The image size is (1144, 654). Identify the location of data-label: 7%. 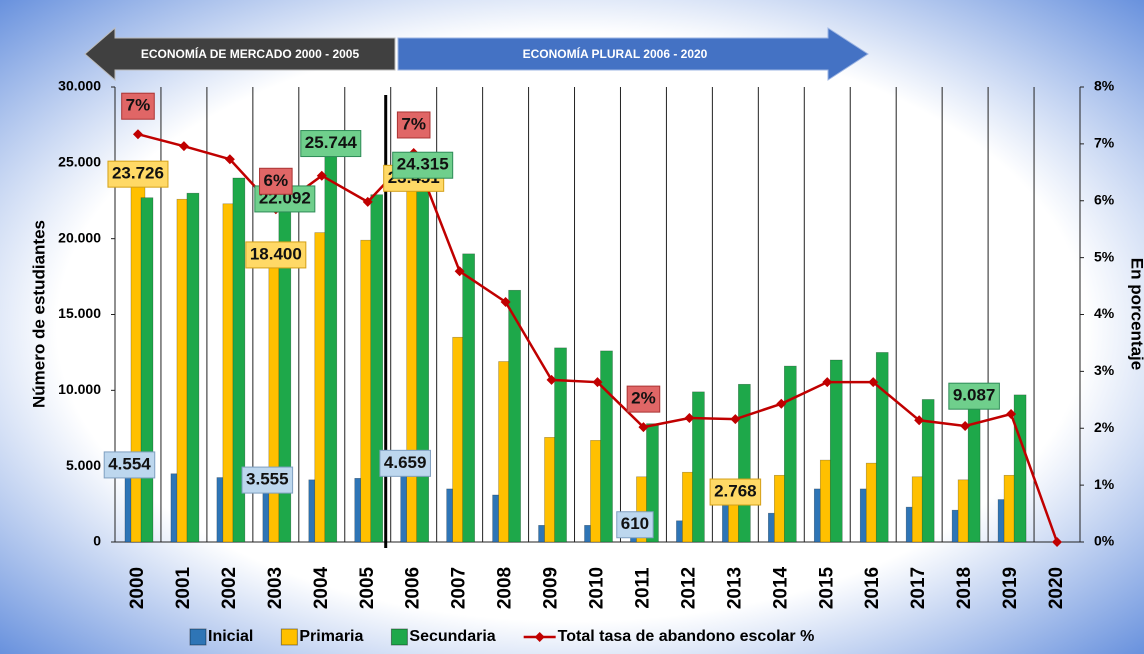
(138, 105).